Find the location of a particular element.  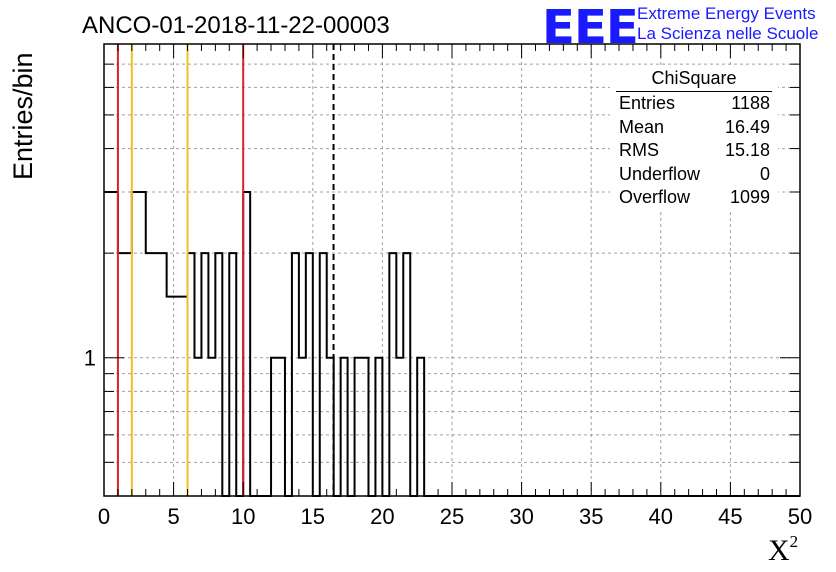

x-axis-label-sup: 2 is located at coordinates (794, 541).